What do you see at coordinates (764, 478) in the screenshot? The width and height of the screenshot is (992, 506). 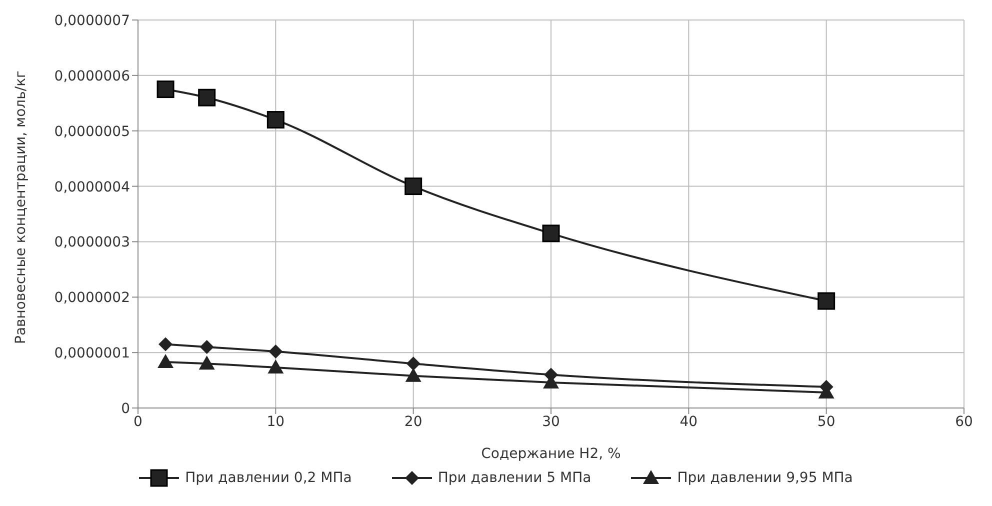 I see `legend-label: При давлении 9,95 МПа` at bounding box center [764, 478].